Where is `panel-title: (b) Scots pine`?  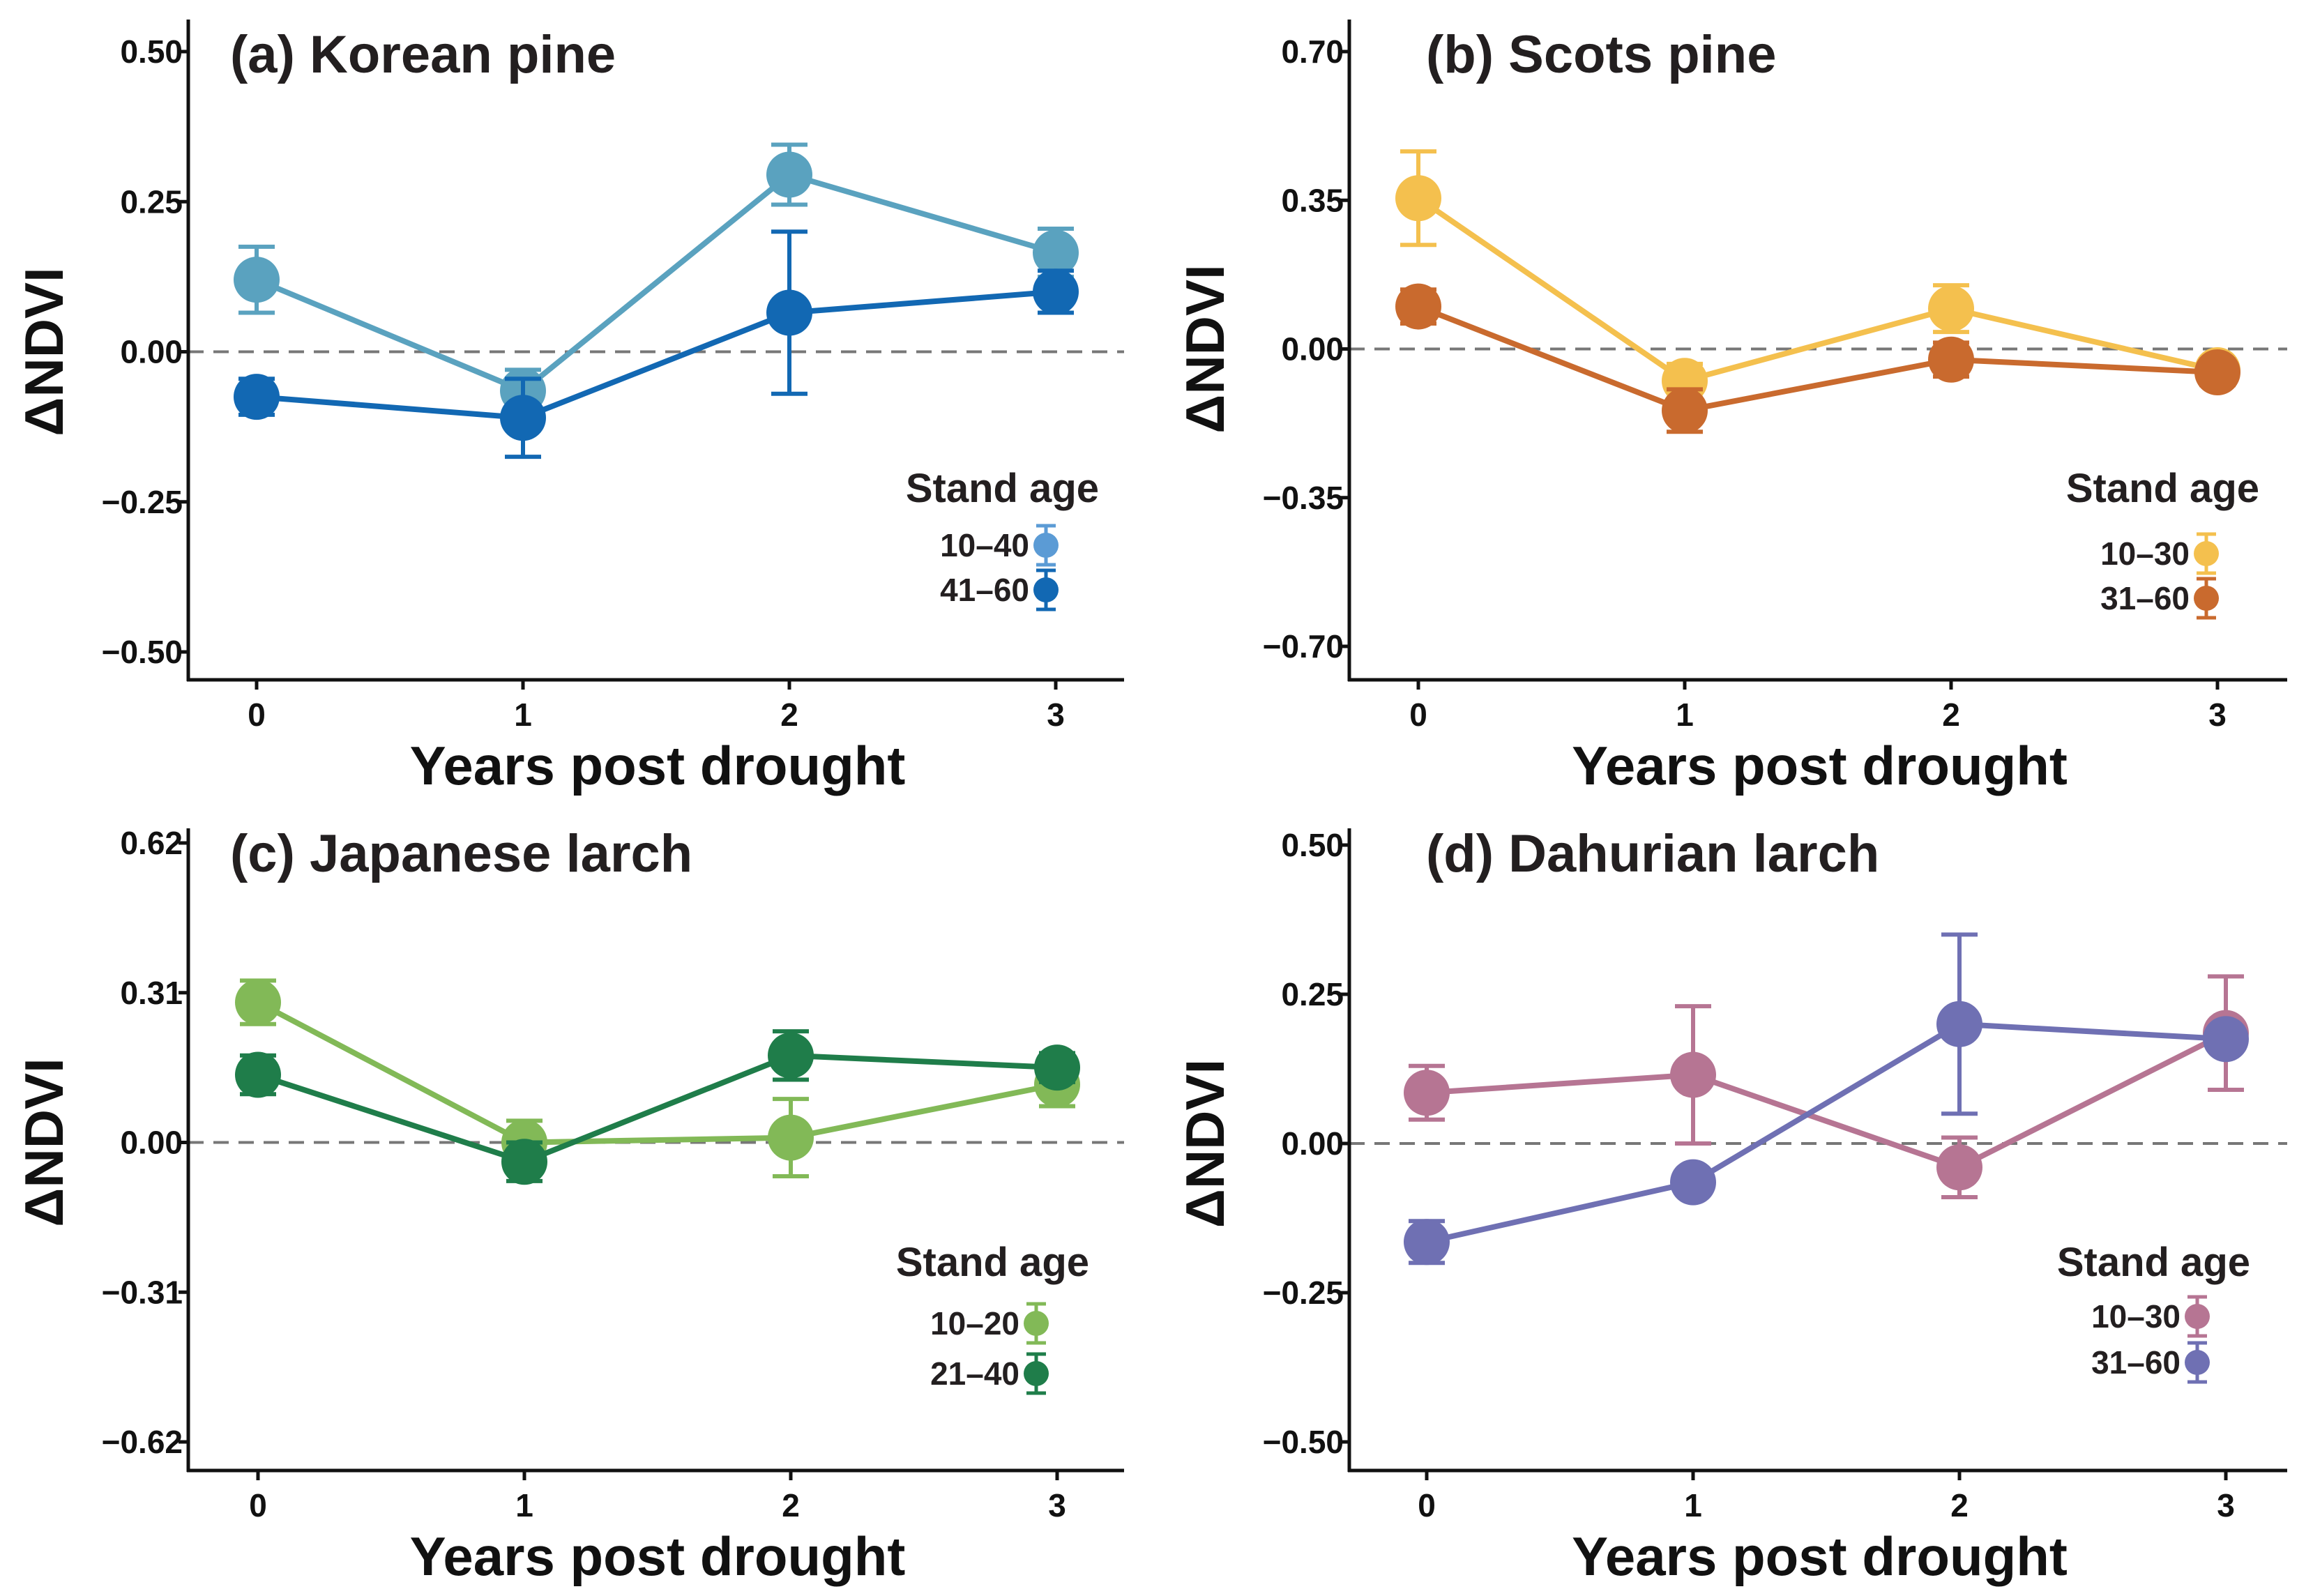 panel-title: (b) Scots pine is located at coordinates (1601, 54).